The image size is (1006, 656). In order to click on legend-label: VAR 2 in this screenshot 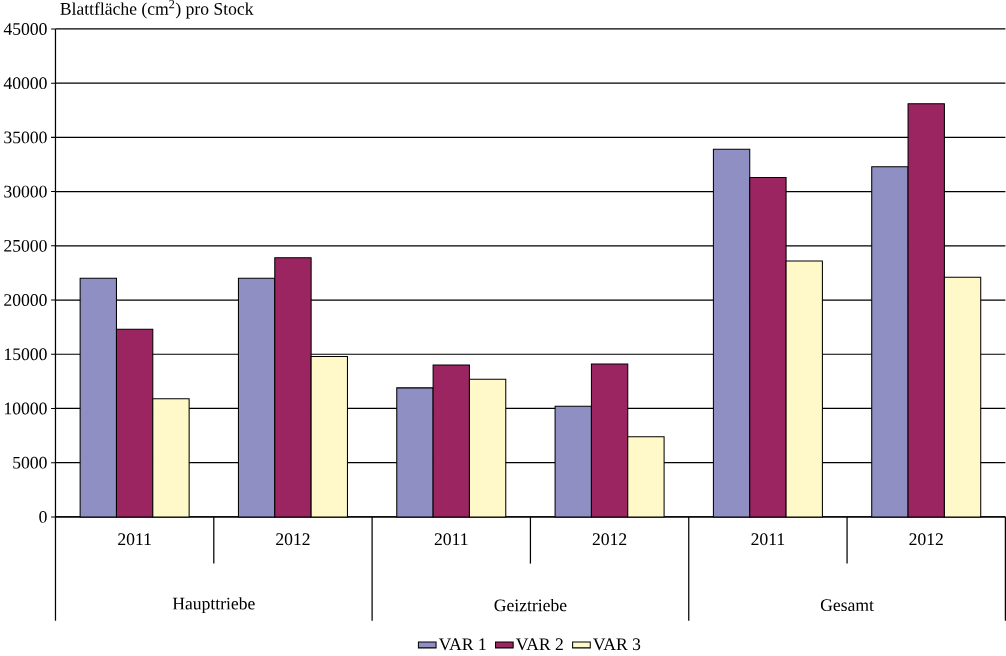, I will do `click(539, 644)`.